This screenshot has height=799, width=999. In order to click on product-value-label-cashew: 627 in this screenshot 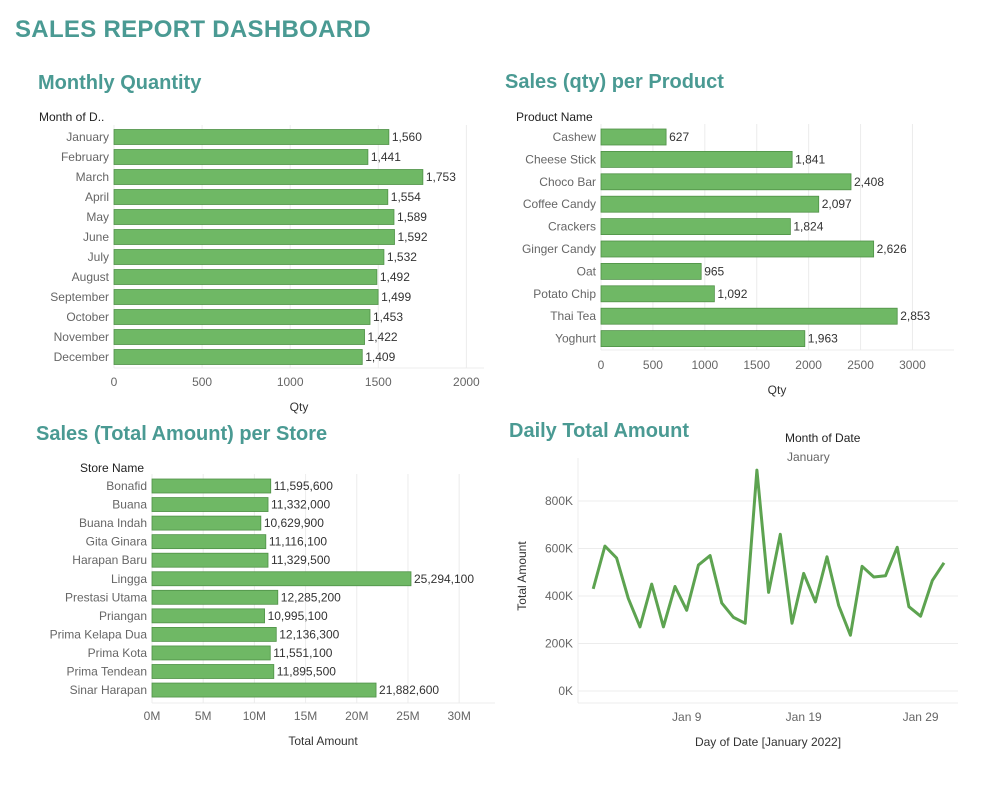, I will do `click(679, 137)`.